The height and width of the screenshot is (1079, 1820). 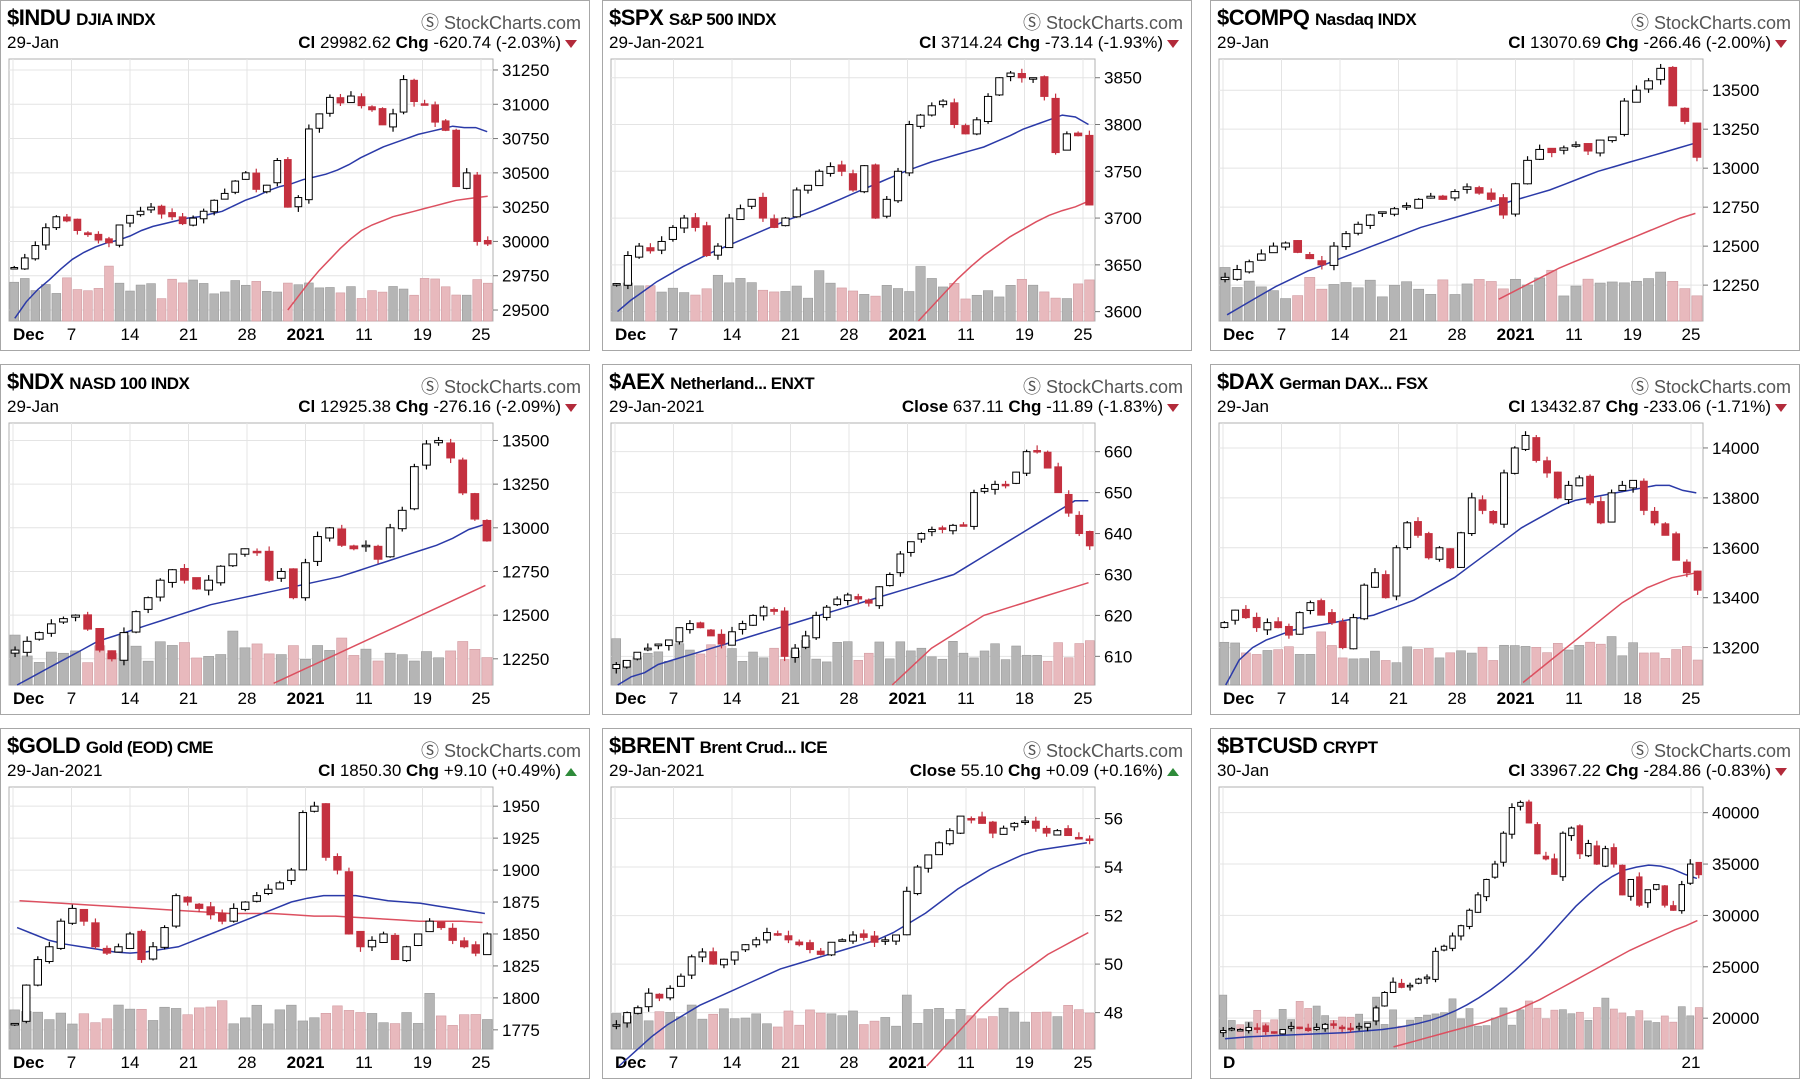 What do you see at coordinates (1735, 285) in the screenshot?
I see `y-tick-label: 12250` at bounding box center [1735, 285].